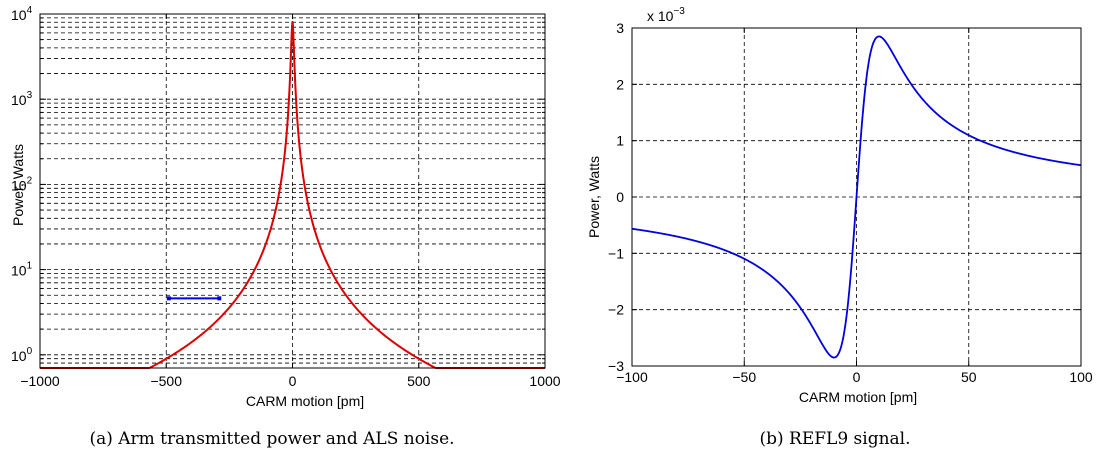  What do you see at coordinates (858, 397) in the screenshot?
I see `chart-b-x-axis-label: CARM motion [pm]` at bounding box center [858, 397].